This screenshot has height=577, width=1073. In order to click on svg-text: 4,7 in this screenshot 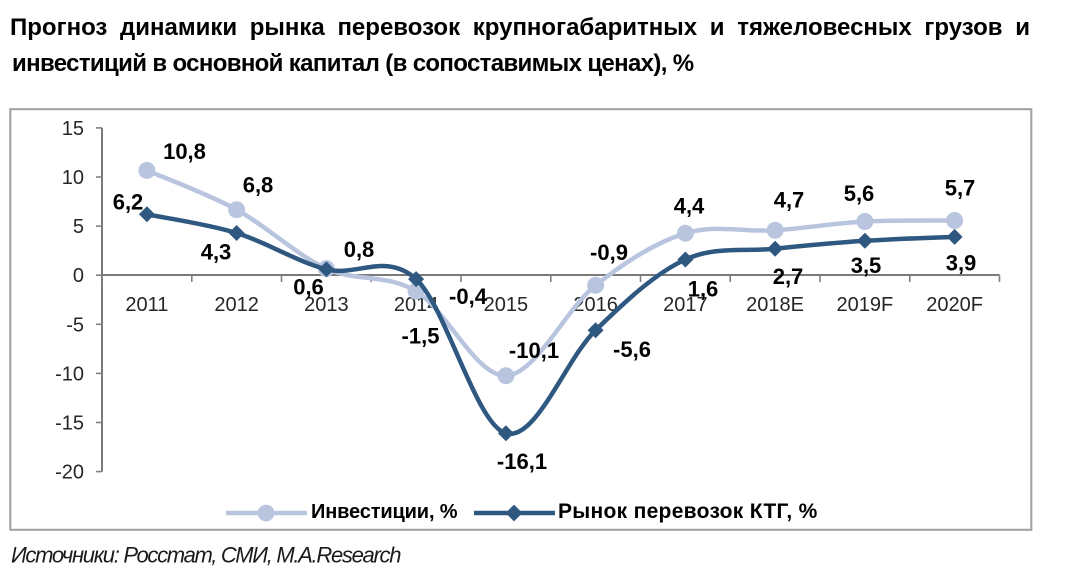, I will do `click(789, 200)`.